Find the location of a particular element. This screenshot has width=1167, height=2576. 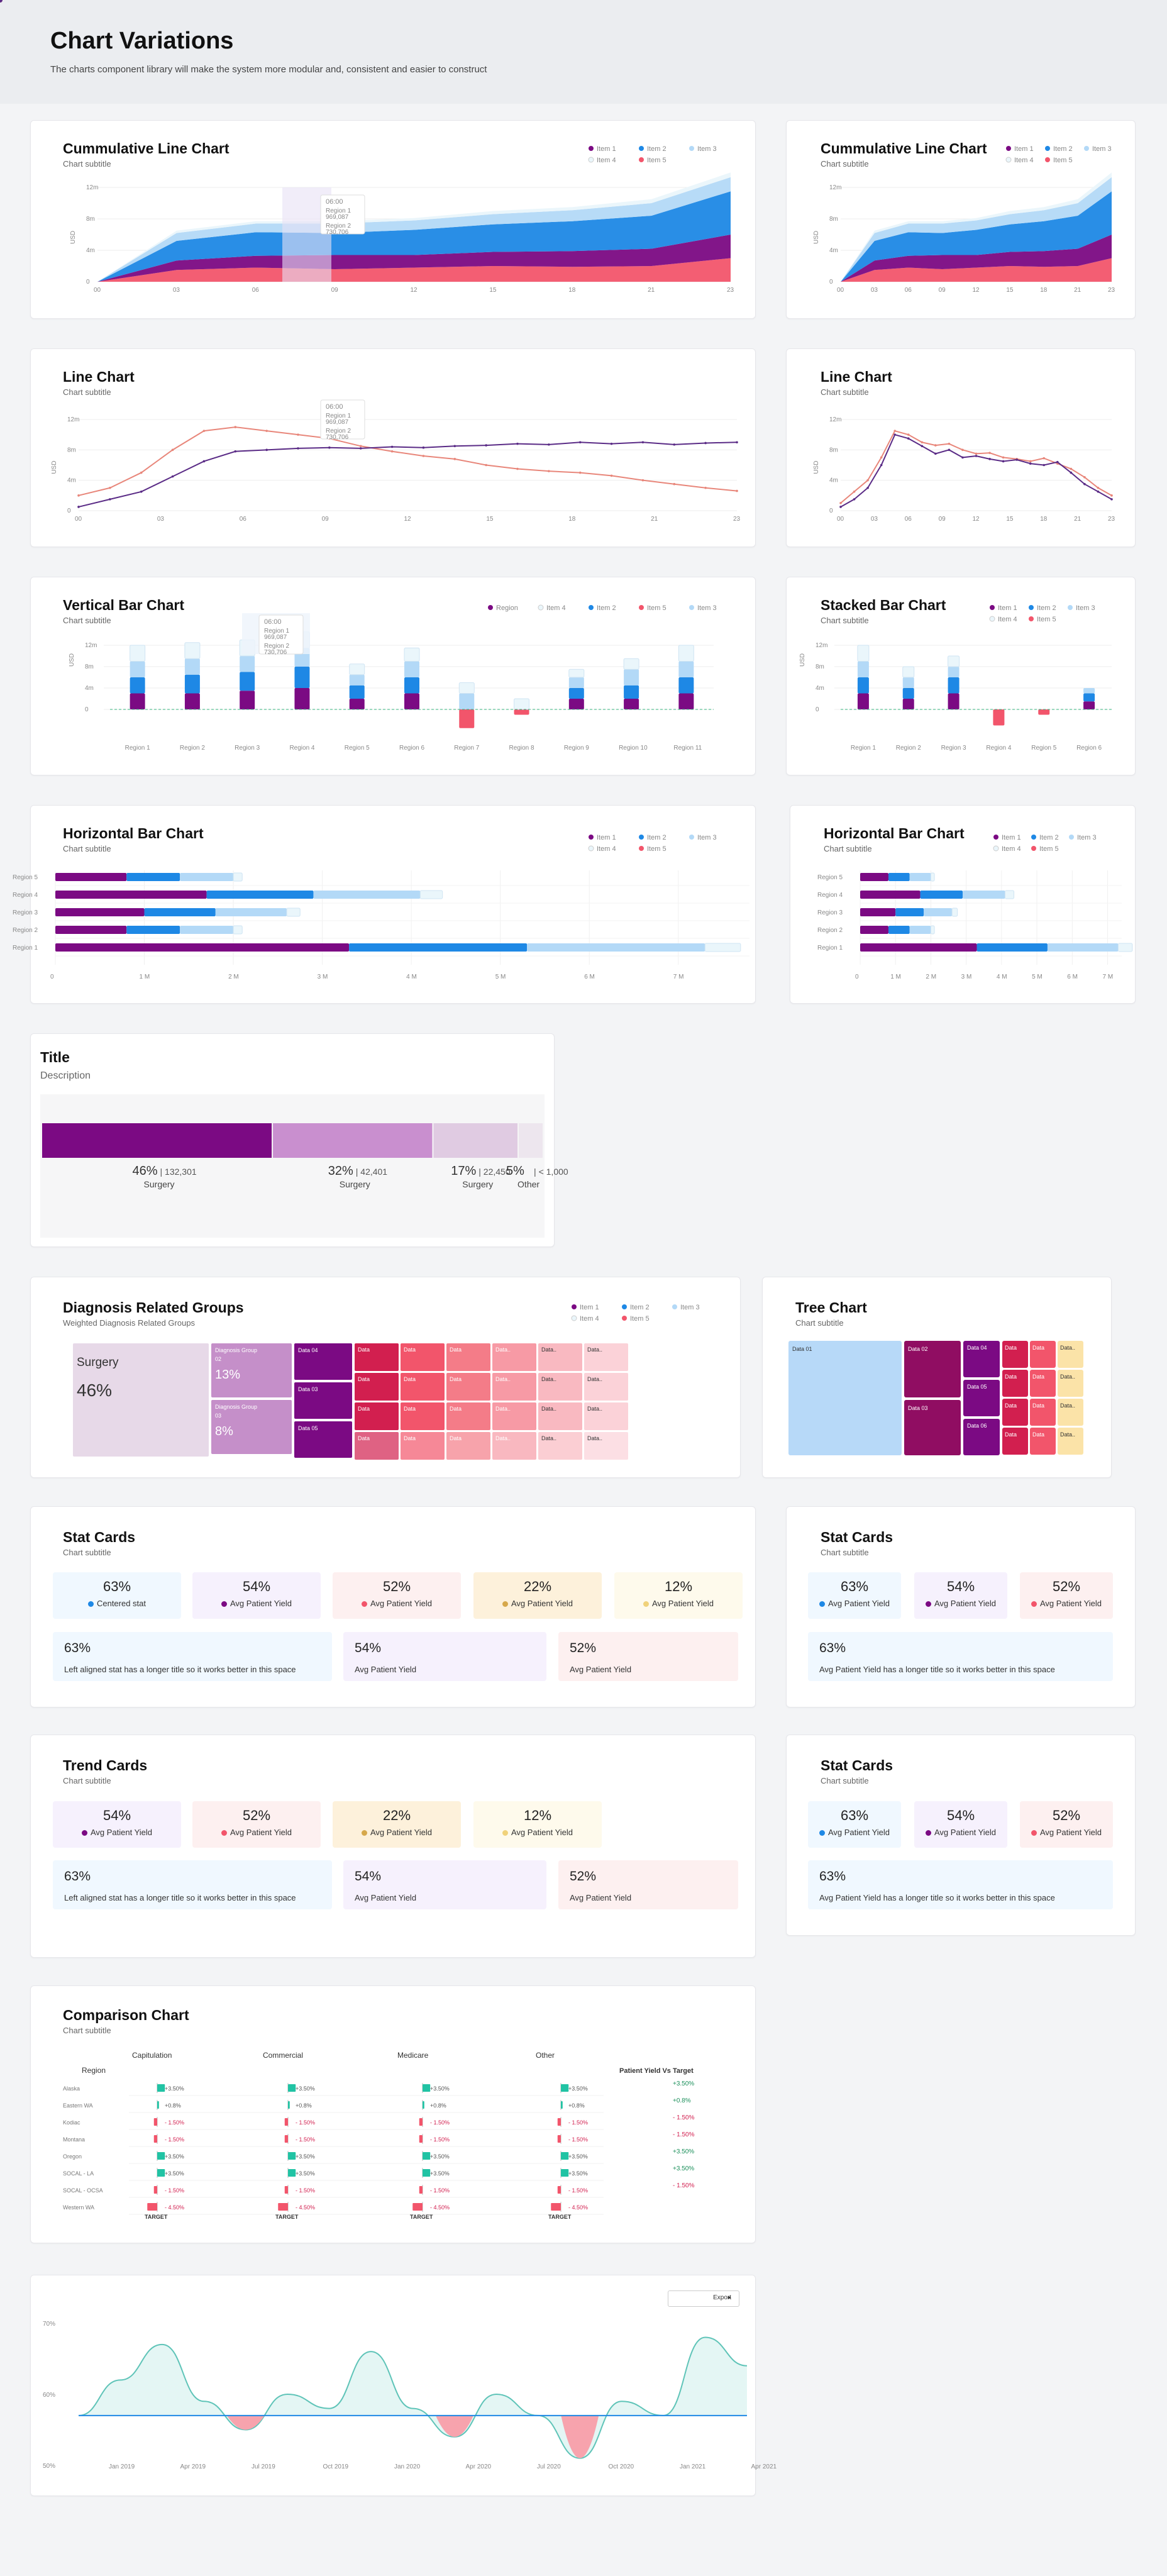

x-tick-label: 0 is located at coordinates (52, 977).